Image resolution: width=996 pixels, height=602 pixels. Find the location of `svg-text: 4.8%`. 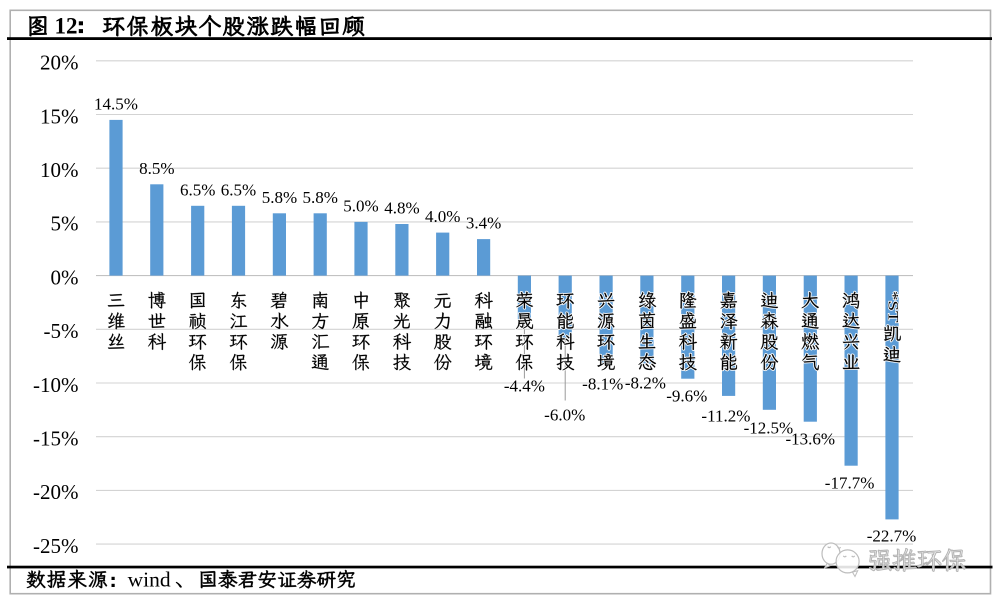

svg-text: 4.8% is located at coordinates (401, 208).